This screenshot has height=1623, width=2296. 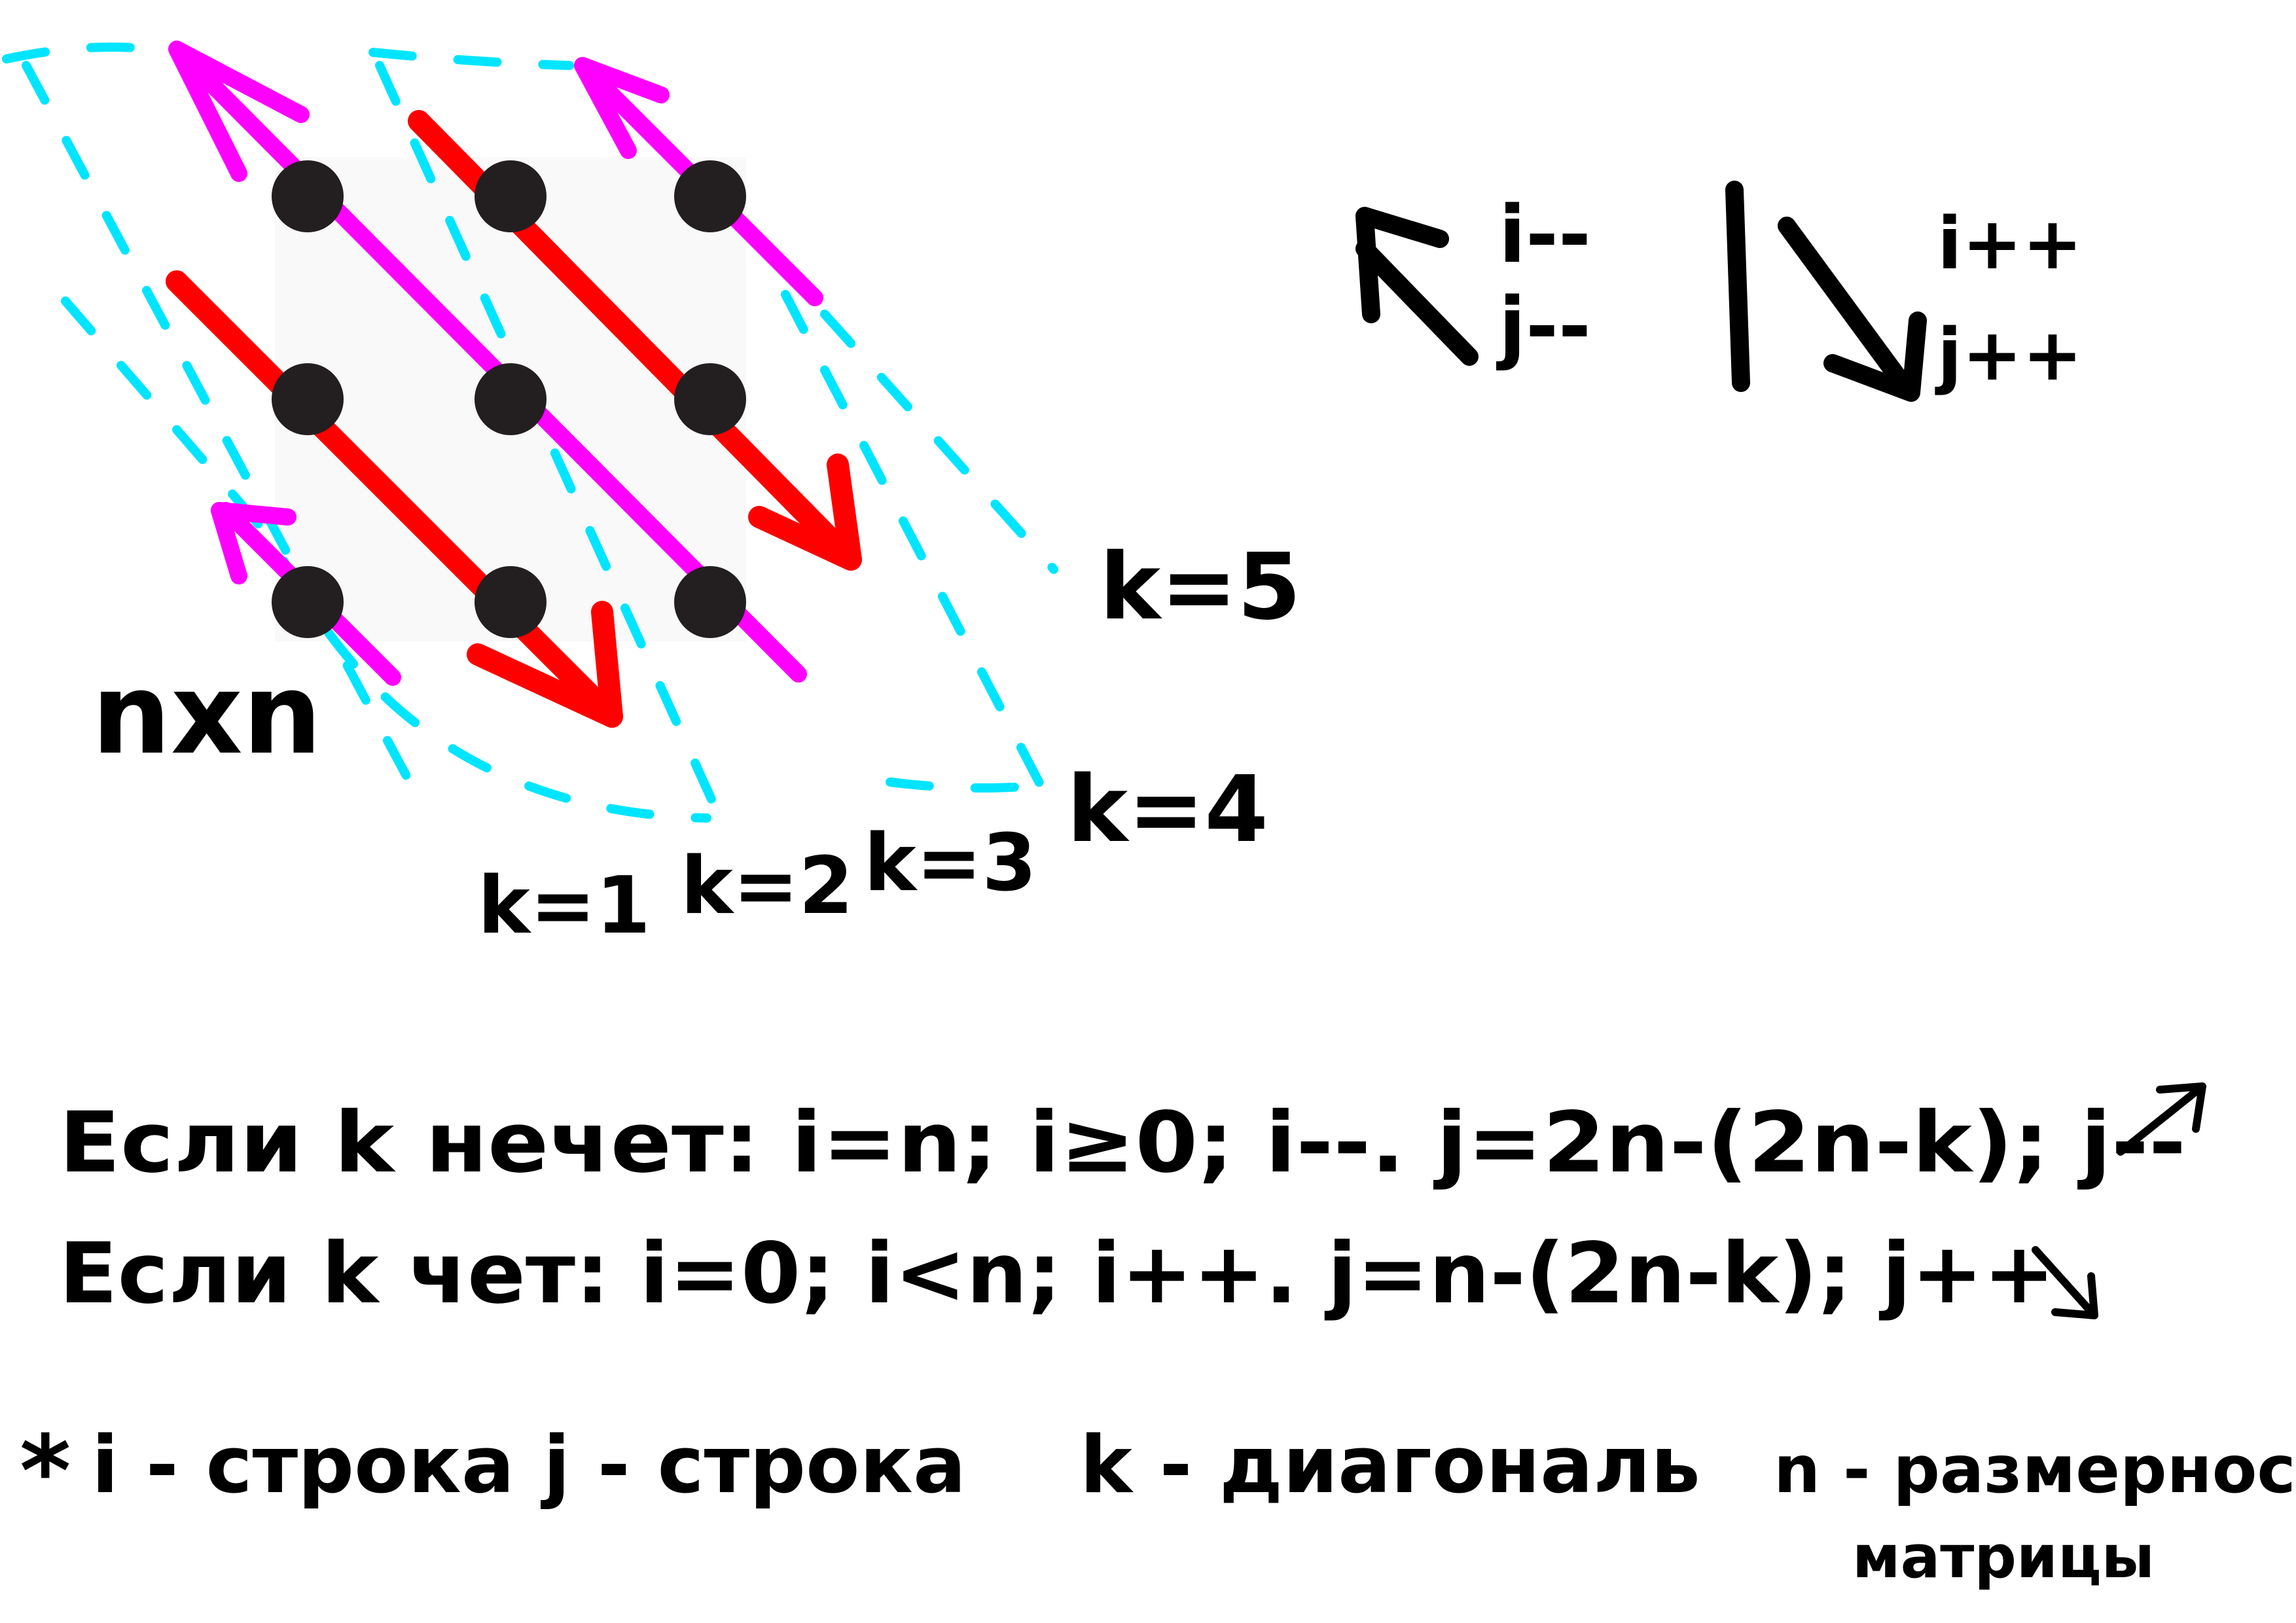 What do you see at coordinates (1390, 1465) in the screenshot?
I see `definition-k: k - диагональ` at bounding box center [1390, 1465].